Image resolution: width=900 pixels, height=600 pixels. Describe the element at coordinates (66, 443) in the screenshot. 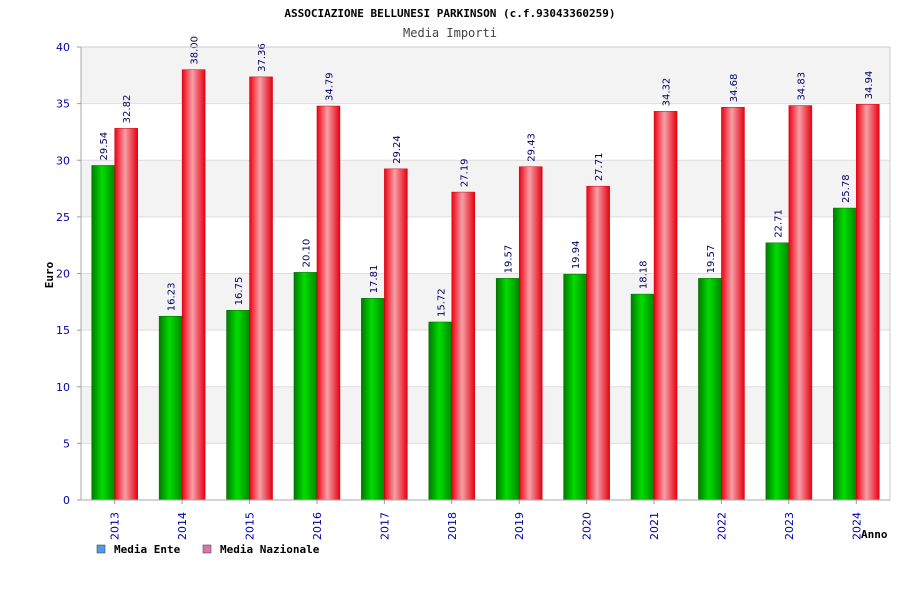

I see `y-tick-label: 5` at that location.